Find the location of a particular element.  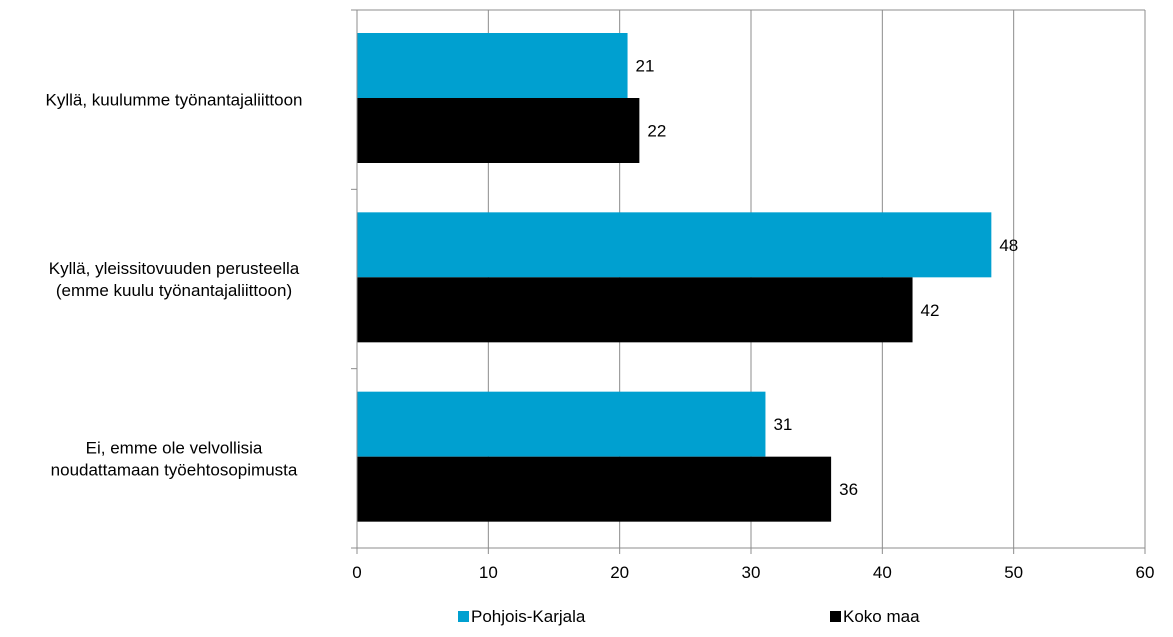

category-label: noudattamaan työehtosopimusta is located at coordinates (174, 469).